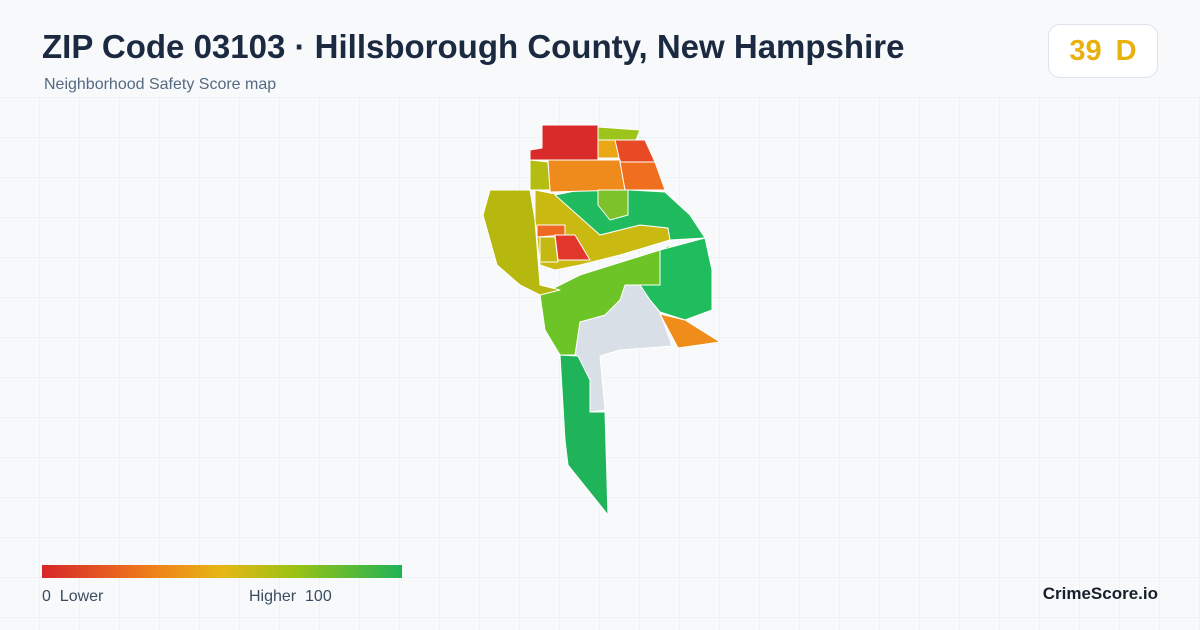 The image size is (1200, 630). Describe the element at coordinates (1100, 593) in the screenshot. I see `brand: CrimeScore.io` at that location.